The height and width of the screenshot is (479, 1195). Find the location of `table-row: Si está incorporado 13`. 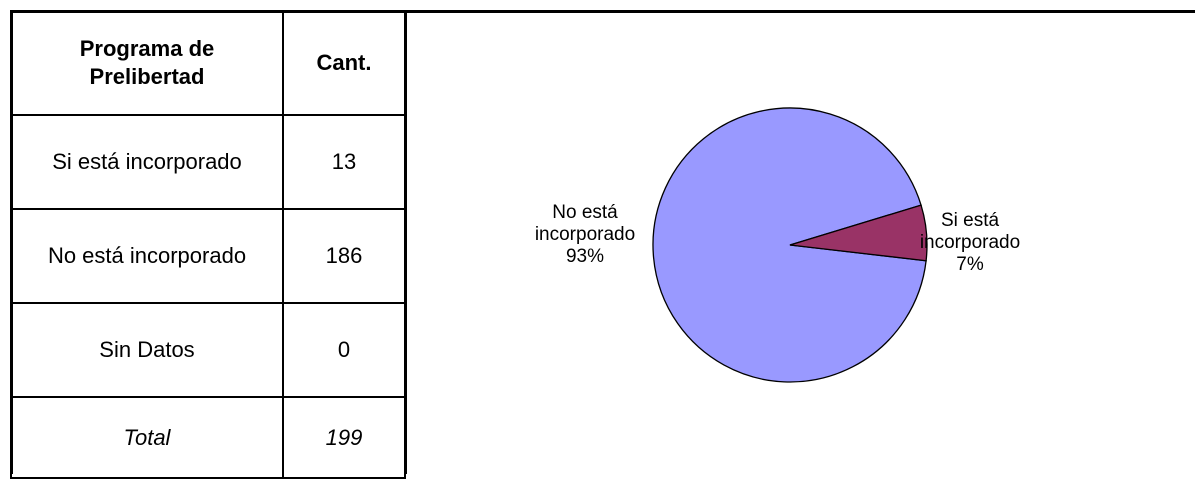

table-row: Si está incorporado 13 is located at coordinates (208, 162).